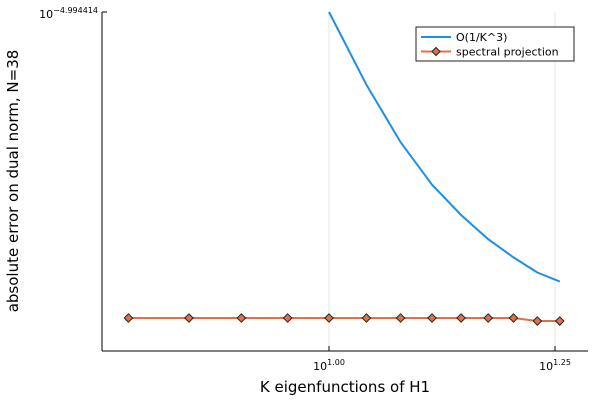 The width and height of the screenshot is (600, 400). I want to click on y-axis-label: absolute error on dual norm, N=38, so click(13, 181).